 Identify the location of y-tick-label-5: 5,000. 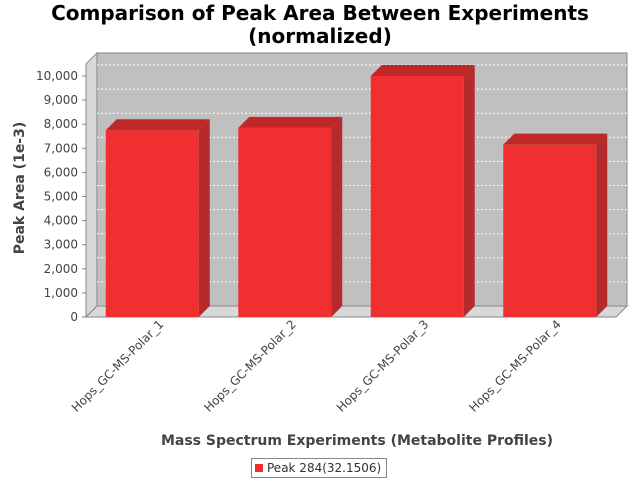
(61, 197).